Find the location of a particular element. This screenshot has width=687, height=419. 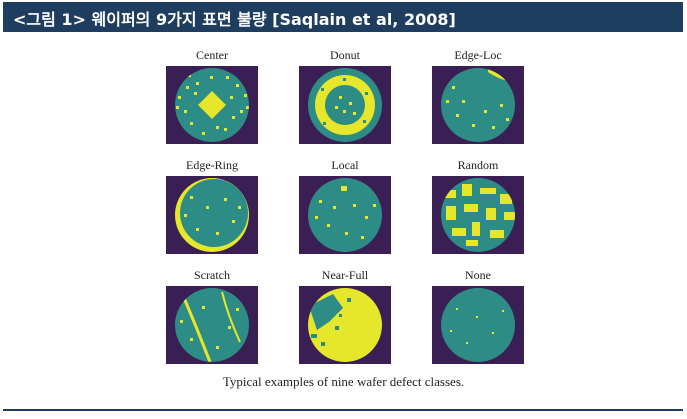

wafer-map-donut is located at coordinates (345, 105).